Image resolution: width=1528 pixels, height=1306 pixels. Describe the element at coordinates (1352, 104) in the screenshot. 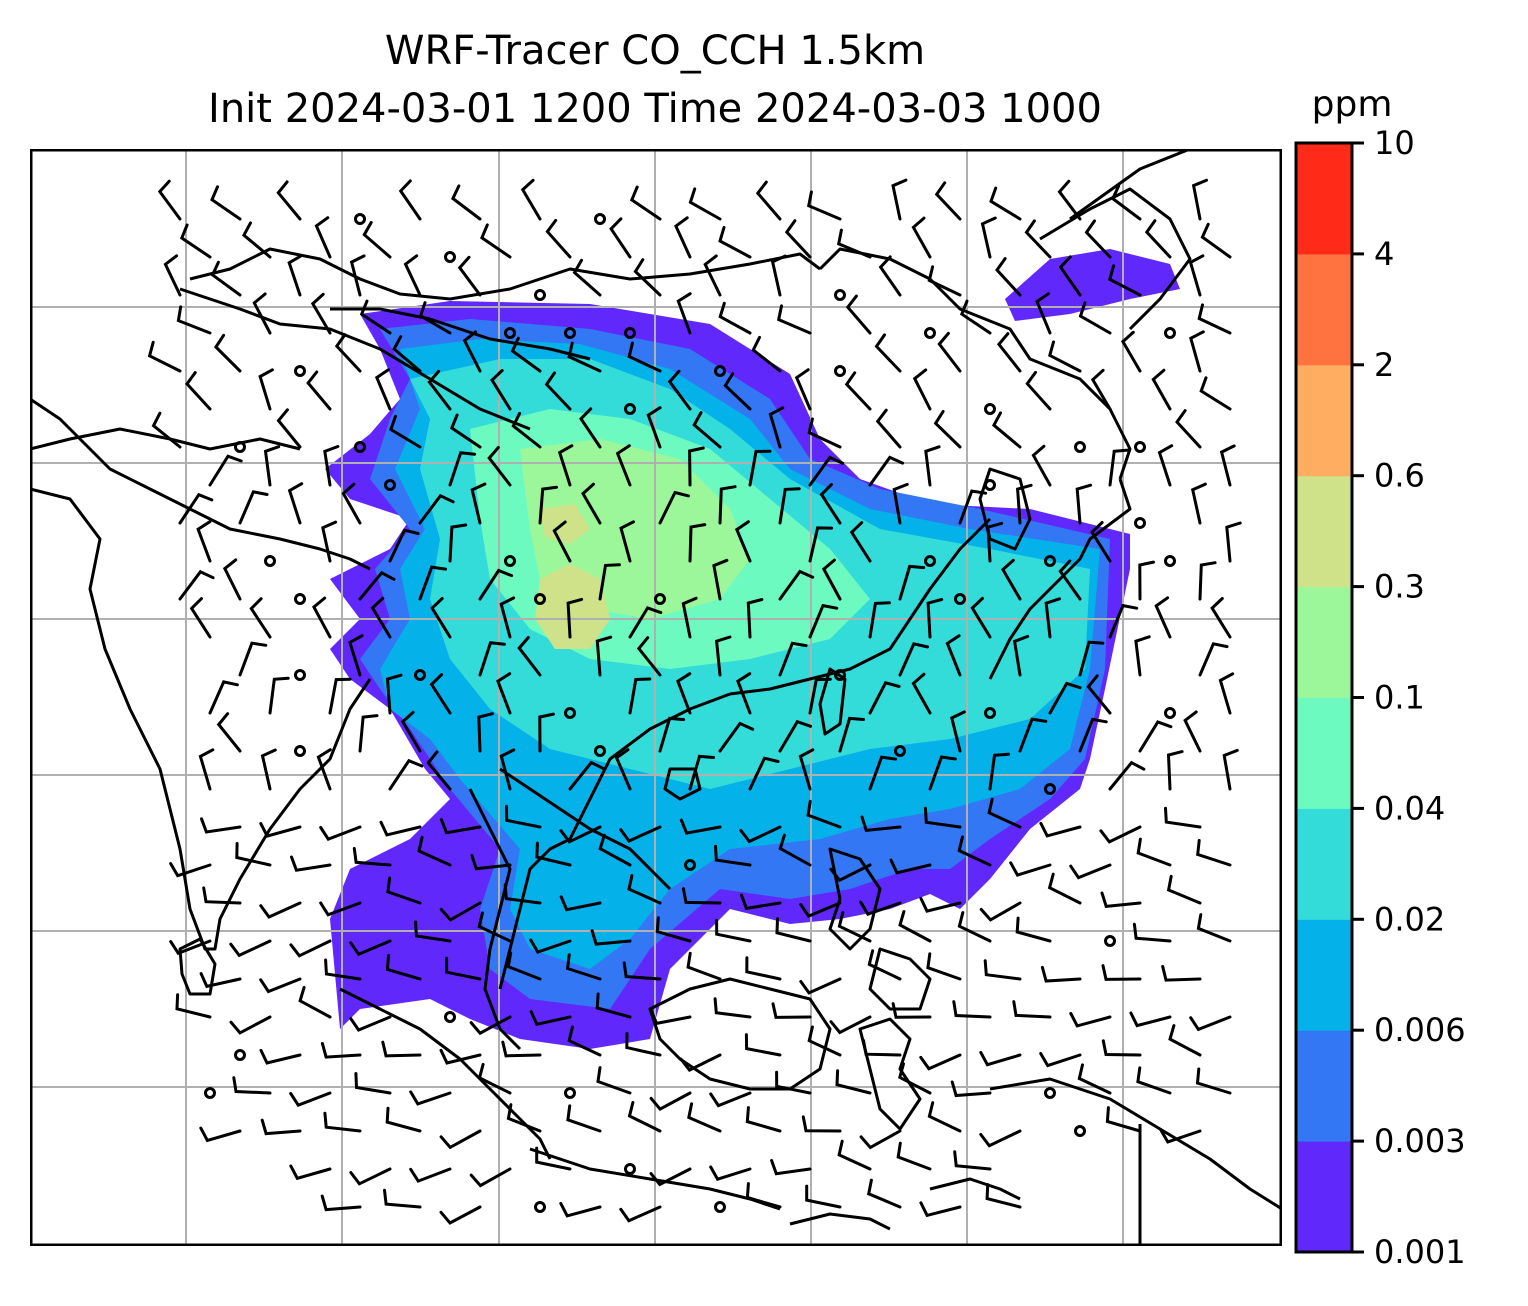

I see `colorbar-unit-label: ppm` at that location.